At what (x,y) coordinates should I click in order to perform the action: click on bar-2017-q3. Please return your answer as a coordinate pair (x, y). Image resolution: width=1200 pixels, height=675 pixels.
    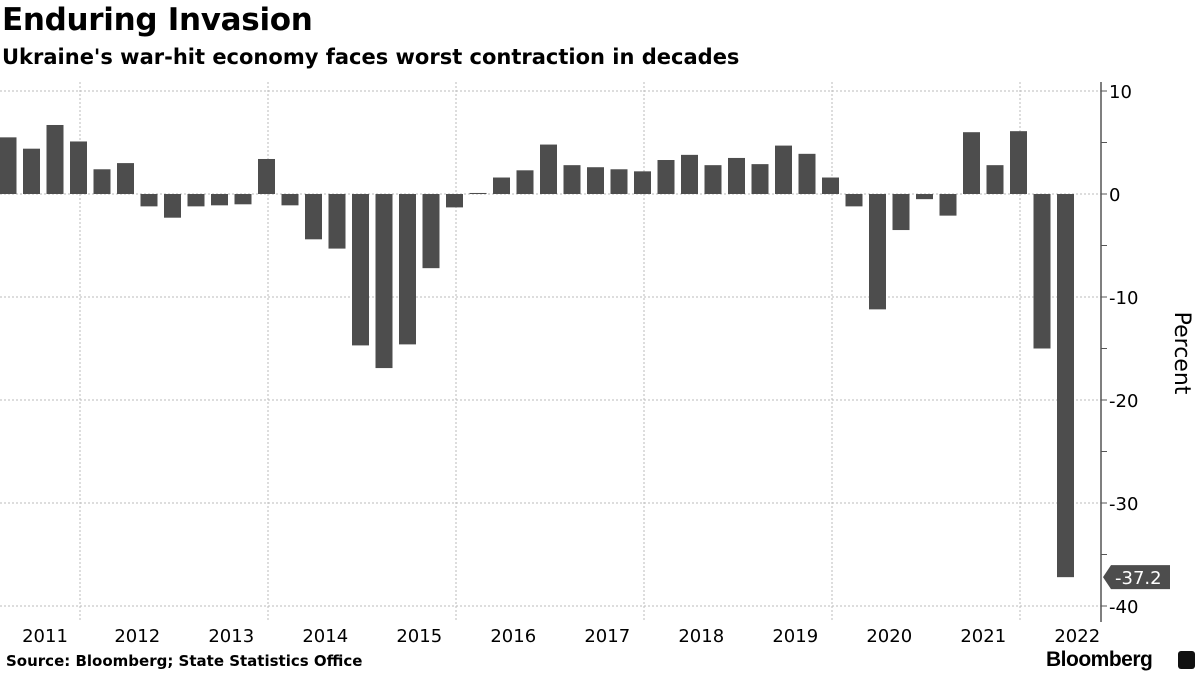
    Looking at the image, I should click on (619, 181).